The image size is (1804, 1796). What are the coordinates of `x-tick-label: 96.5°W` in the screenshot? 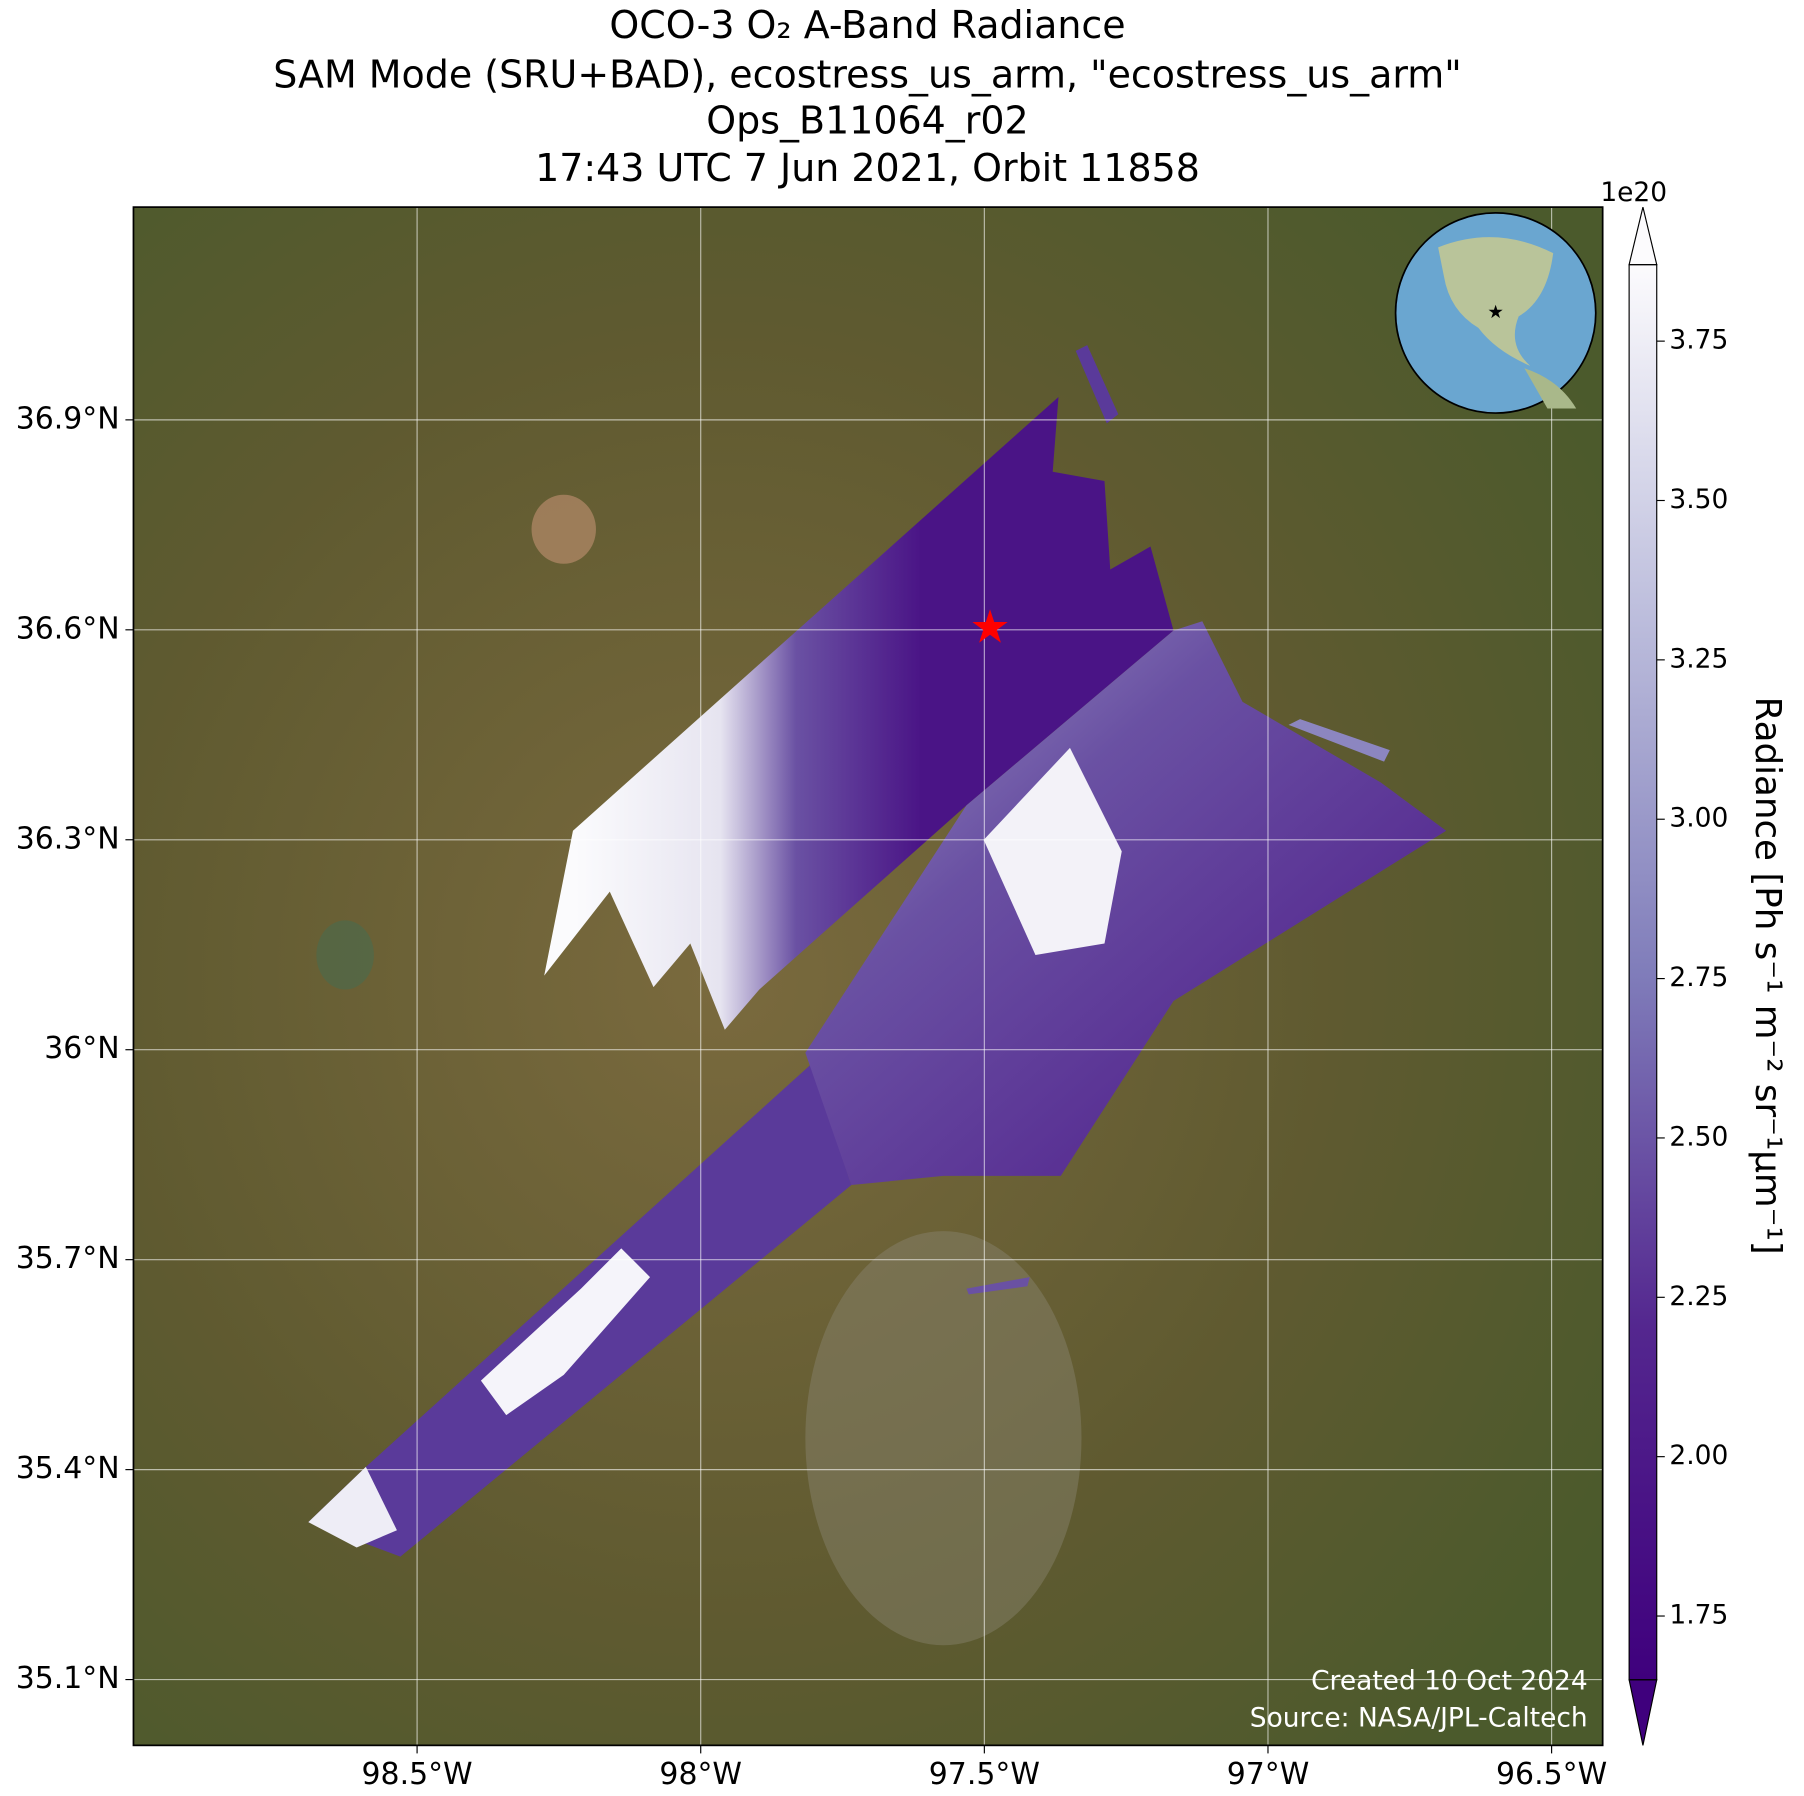 It's located at (1551, 1774).